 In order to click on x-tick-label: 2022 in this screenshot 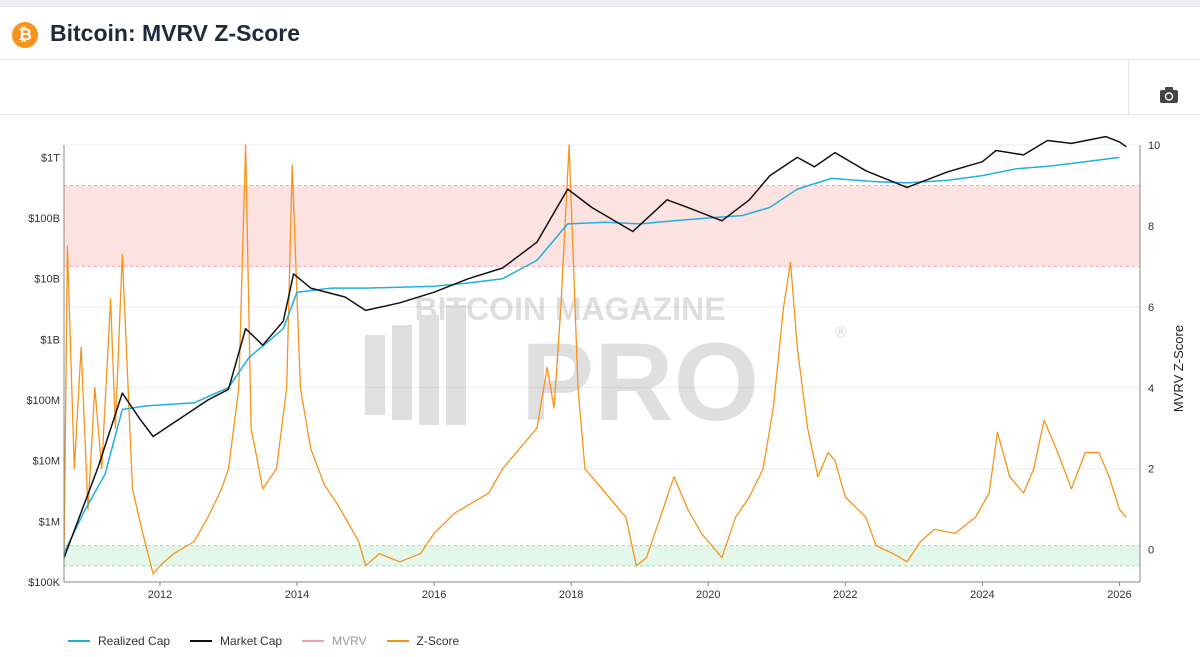, I will do `click(845, 595)`.